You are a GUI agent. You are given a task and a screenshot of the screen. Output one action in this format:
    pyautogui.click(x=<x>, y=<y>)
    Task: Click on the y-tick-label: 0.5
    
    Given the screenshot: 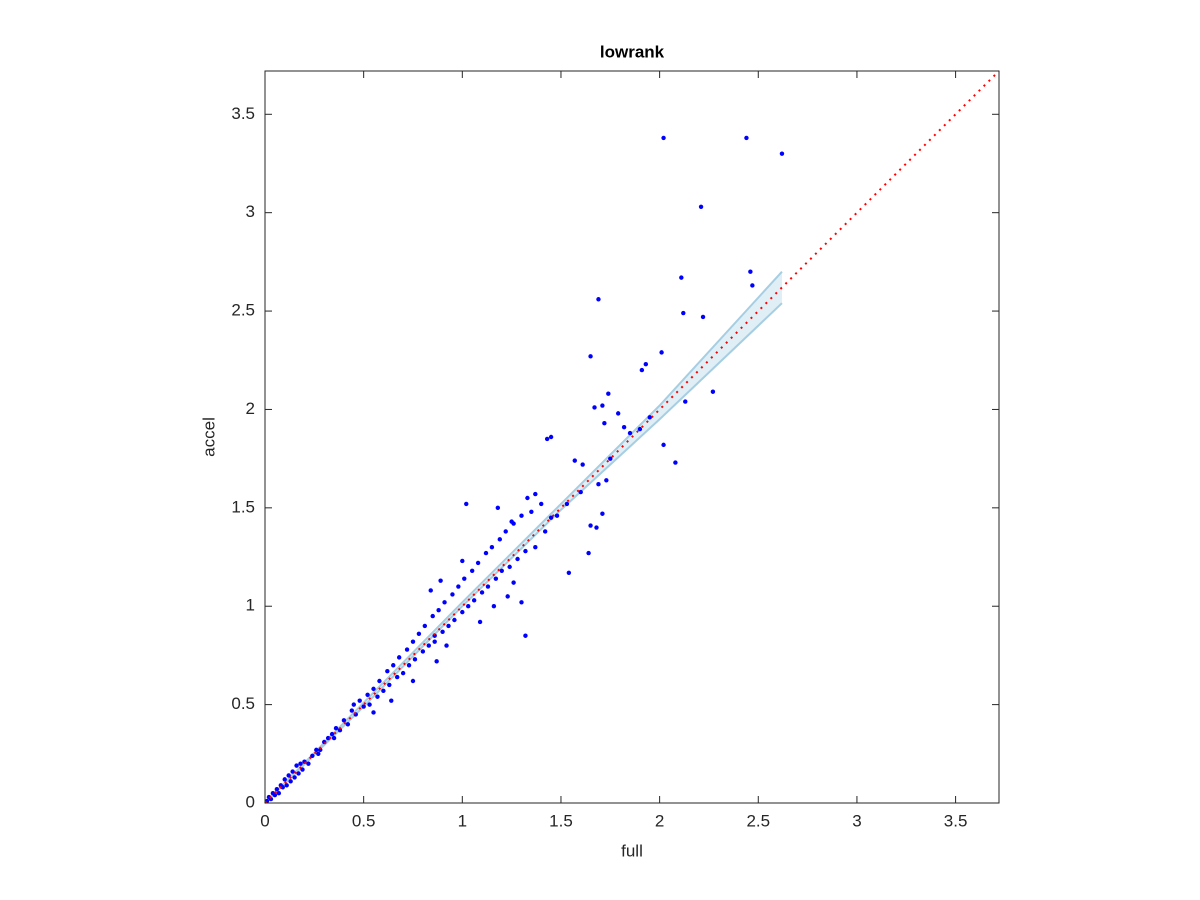 What is the action you would take?
    pyautogui.click(x=243, y=703)
    